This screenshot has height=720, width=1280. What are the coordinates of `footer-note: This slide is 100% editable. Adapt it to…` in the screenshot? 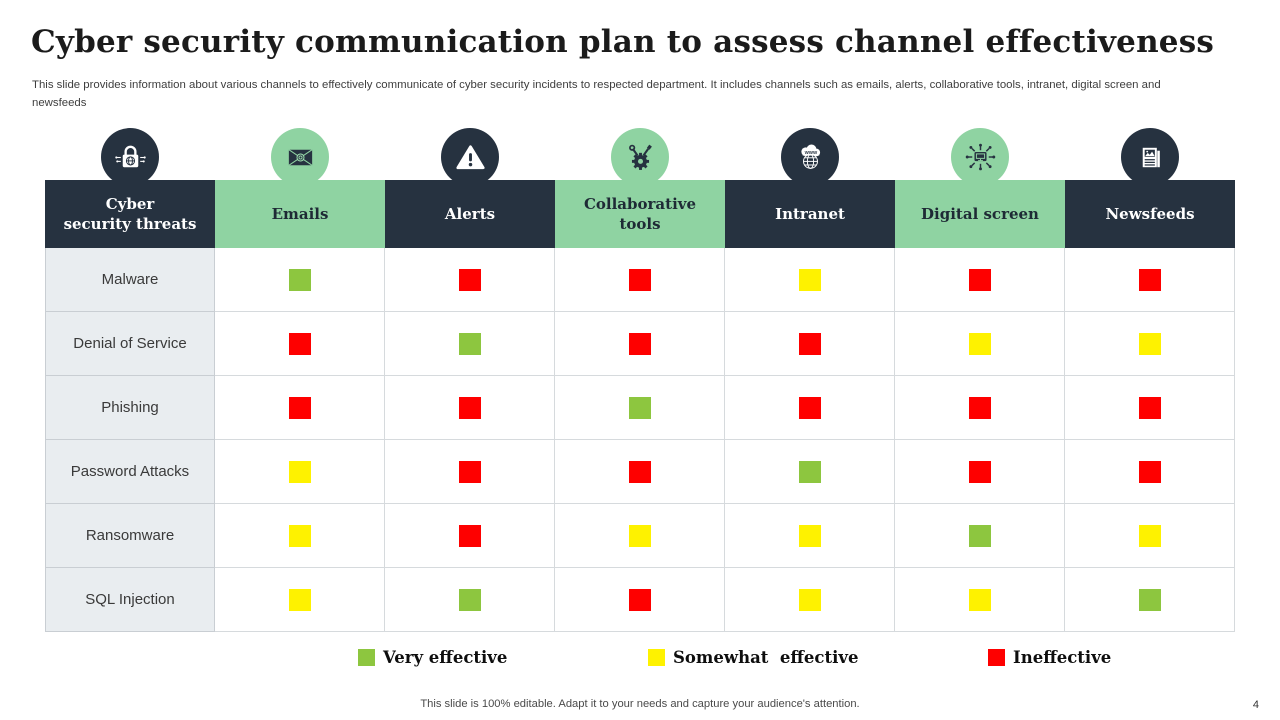 It's located at (640, 704).